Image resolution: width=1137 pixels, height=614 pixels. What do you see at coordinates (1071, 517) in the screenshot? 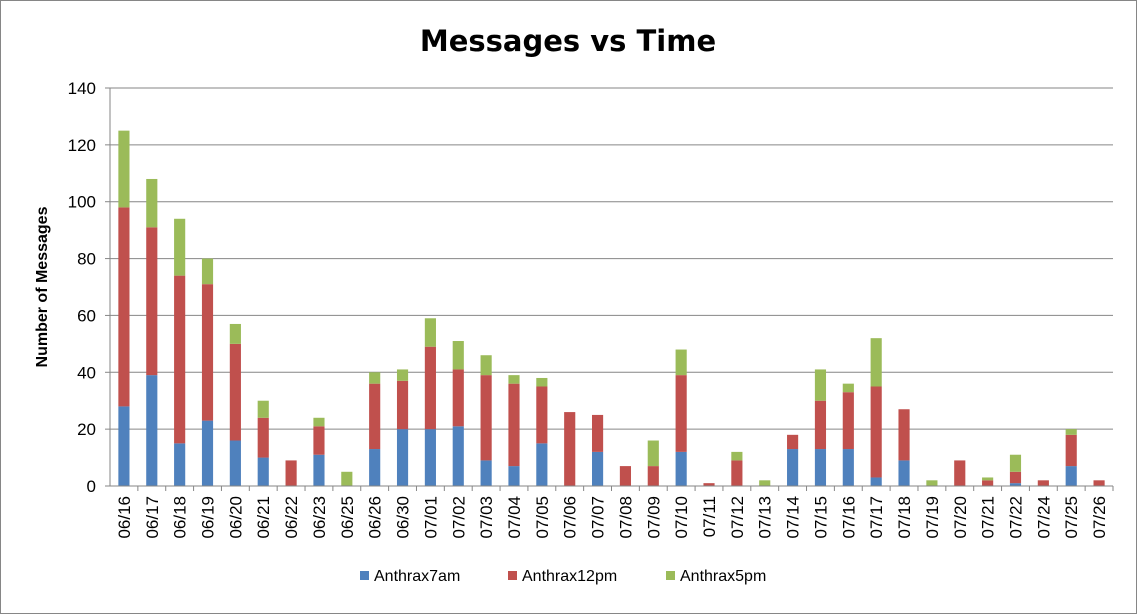
I see `x-tick-label: 07/25` at bounding box center [1071, 517].